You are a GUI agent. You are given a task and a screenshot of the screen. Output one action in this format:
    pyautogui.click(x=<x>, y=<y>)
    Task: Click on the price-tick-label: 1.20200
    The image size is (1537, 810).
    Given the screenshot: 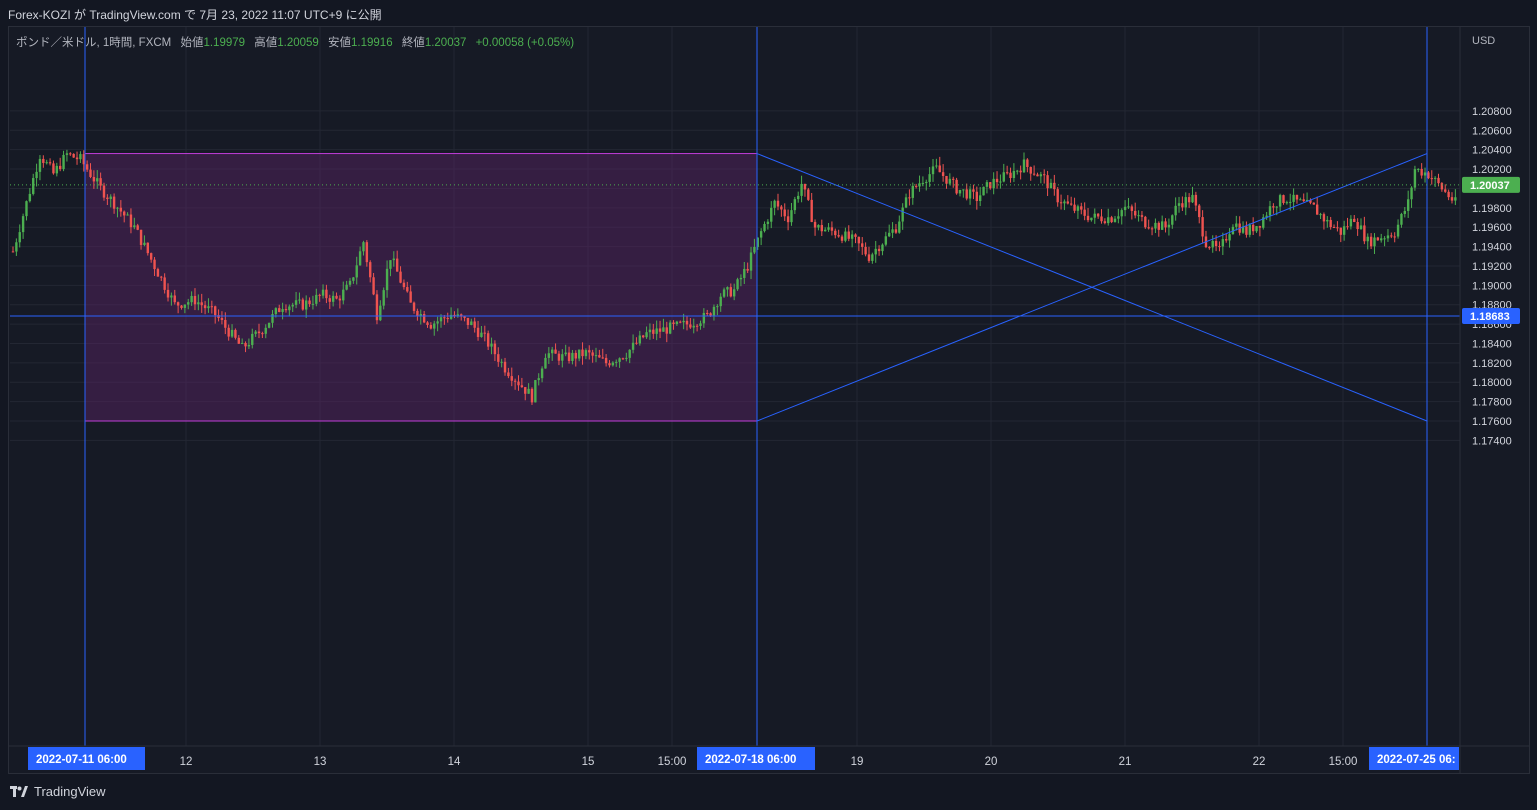 What is the action you would take?
    pyautogui.click(x=1492, y=170)
    